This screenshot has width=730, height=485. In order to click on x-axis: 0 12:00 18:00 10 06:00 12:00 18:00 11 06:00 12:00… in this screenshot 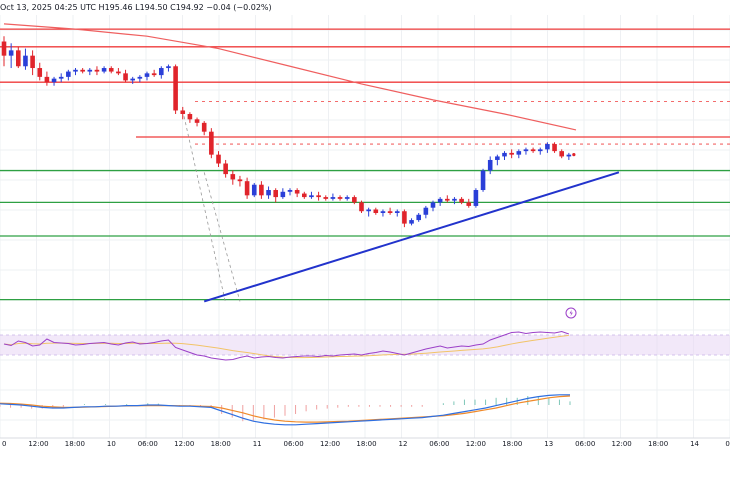, I will do `click(366, 444)`.